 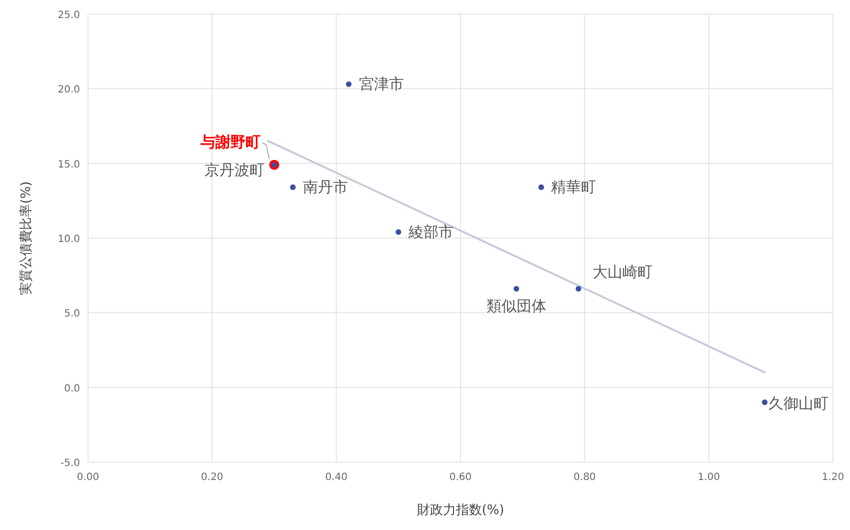 What do you see at coordinates (573, 187) in the screenshot?
I see `annotation: 精華町` at bounding box center [573, 187].